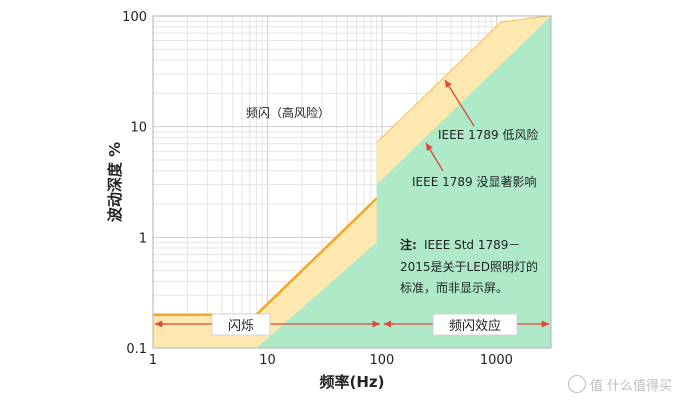 The image size is (680, 400). What do you see at coordinates (469, 266) in the screenshot?
I see `note-line-2: 2015是关于LED照明灯的` at bounding box center [469, 266].